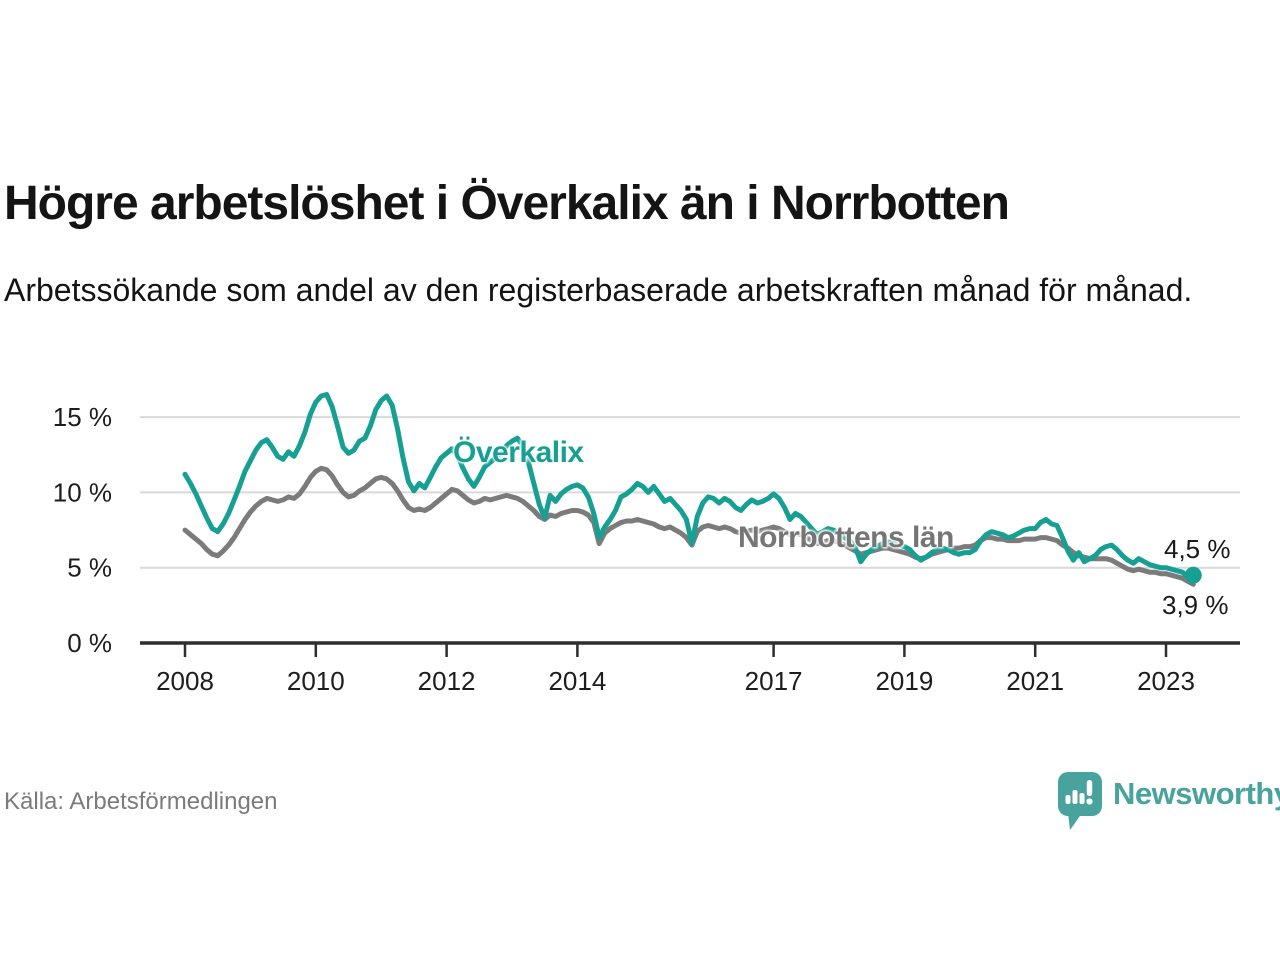 Image resolution: width=1280 pixels, height=960 pixels. I want to click on source-text: Källa: Arbetsförmedlingen, so click(141, 801).